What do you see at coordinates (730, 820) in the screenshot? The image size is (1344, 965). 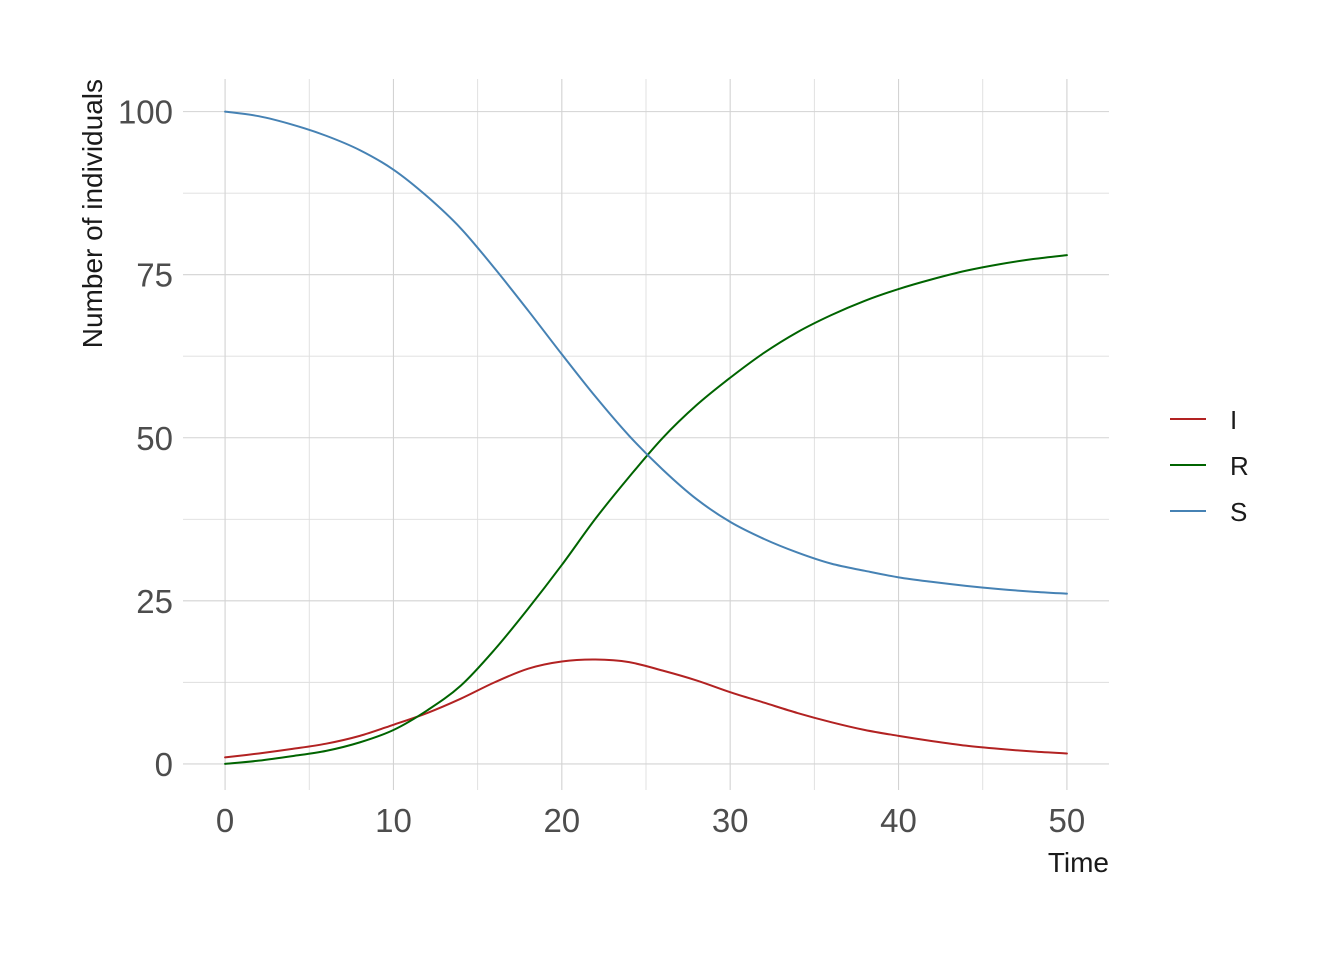 I see `x-tick-label: 30` at bounding box center [730, 820].